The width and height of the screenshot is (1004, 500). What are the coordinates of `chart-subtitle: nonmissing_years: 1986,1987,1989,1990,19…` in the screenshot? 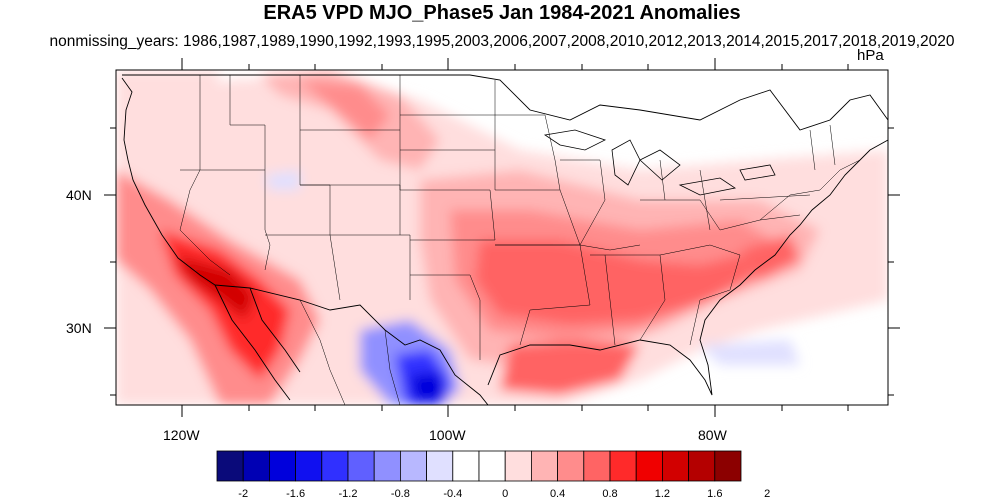 It's located at (502, 41).